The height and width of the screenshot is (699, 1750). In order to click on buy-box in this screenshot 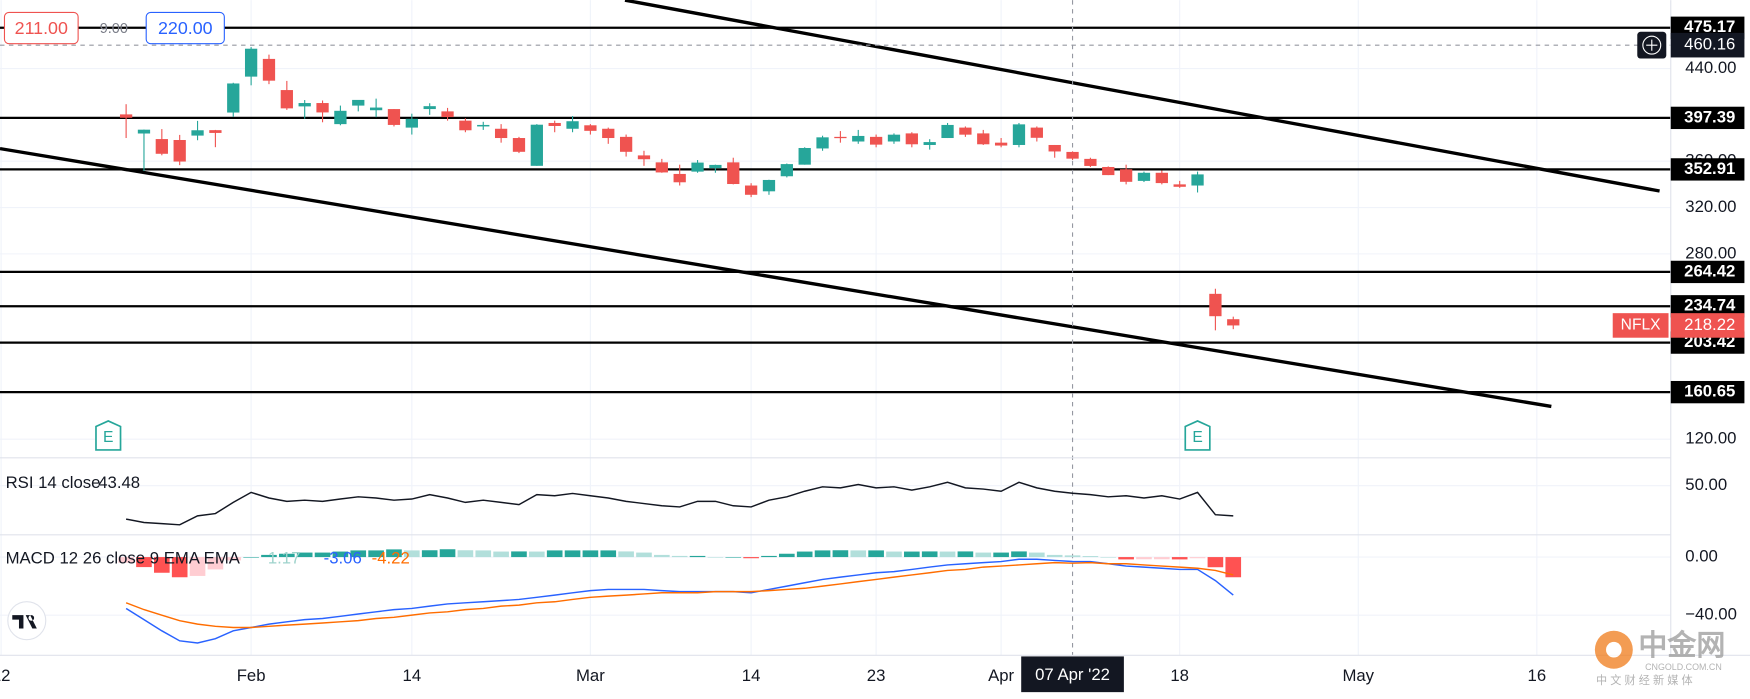, I will do `click(185, 28)`.